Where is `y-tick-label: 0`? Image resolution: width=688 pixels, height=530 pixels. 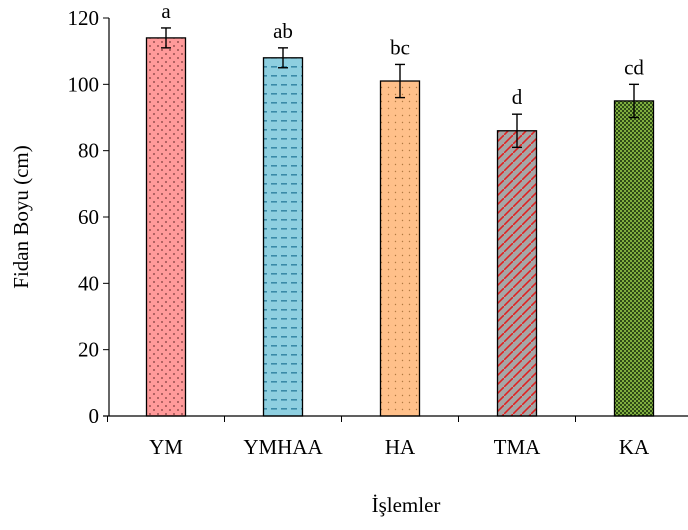 y-tick-label: 0 is located at coordinates (94, 416).